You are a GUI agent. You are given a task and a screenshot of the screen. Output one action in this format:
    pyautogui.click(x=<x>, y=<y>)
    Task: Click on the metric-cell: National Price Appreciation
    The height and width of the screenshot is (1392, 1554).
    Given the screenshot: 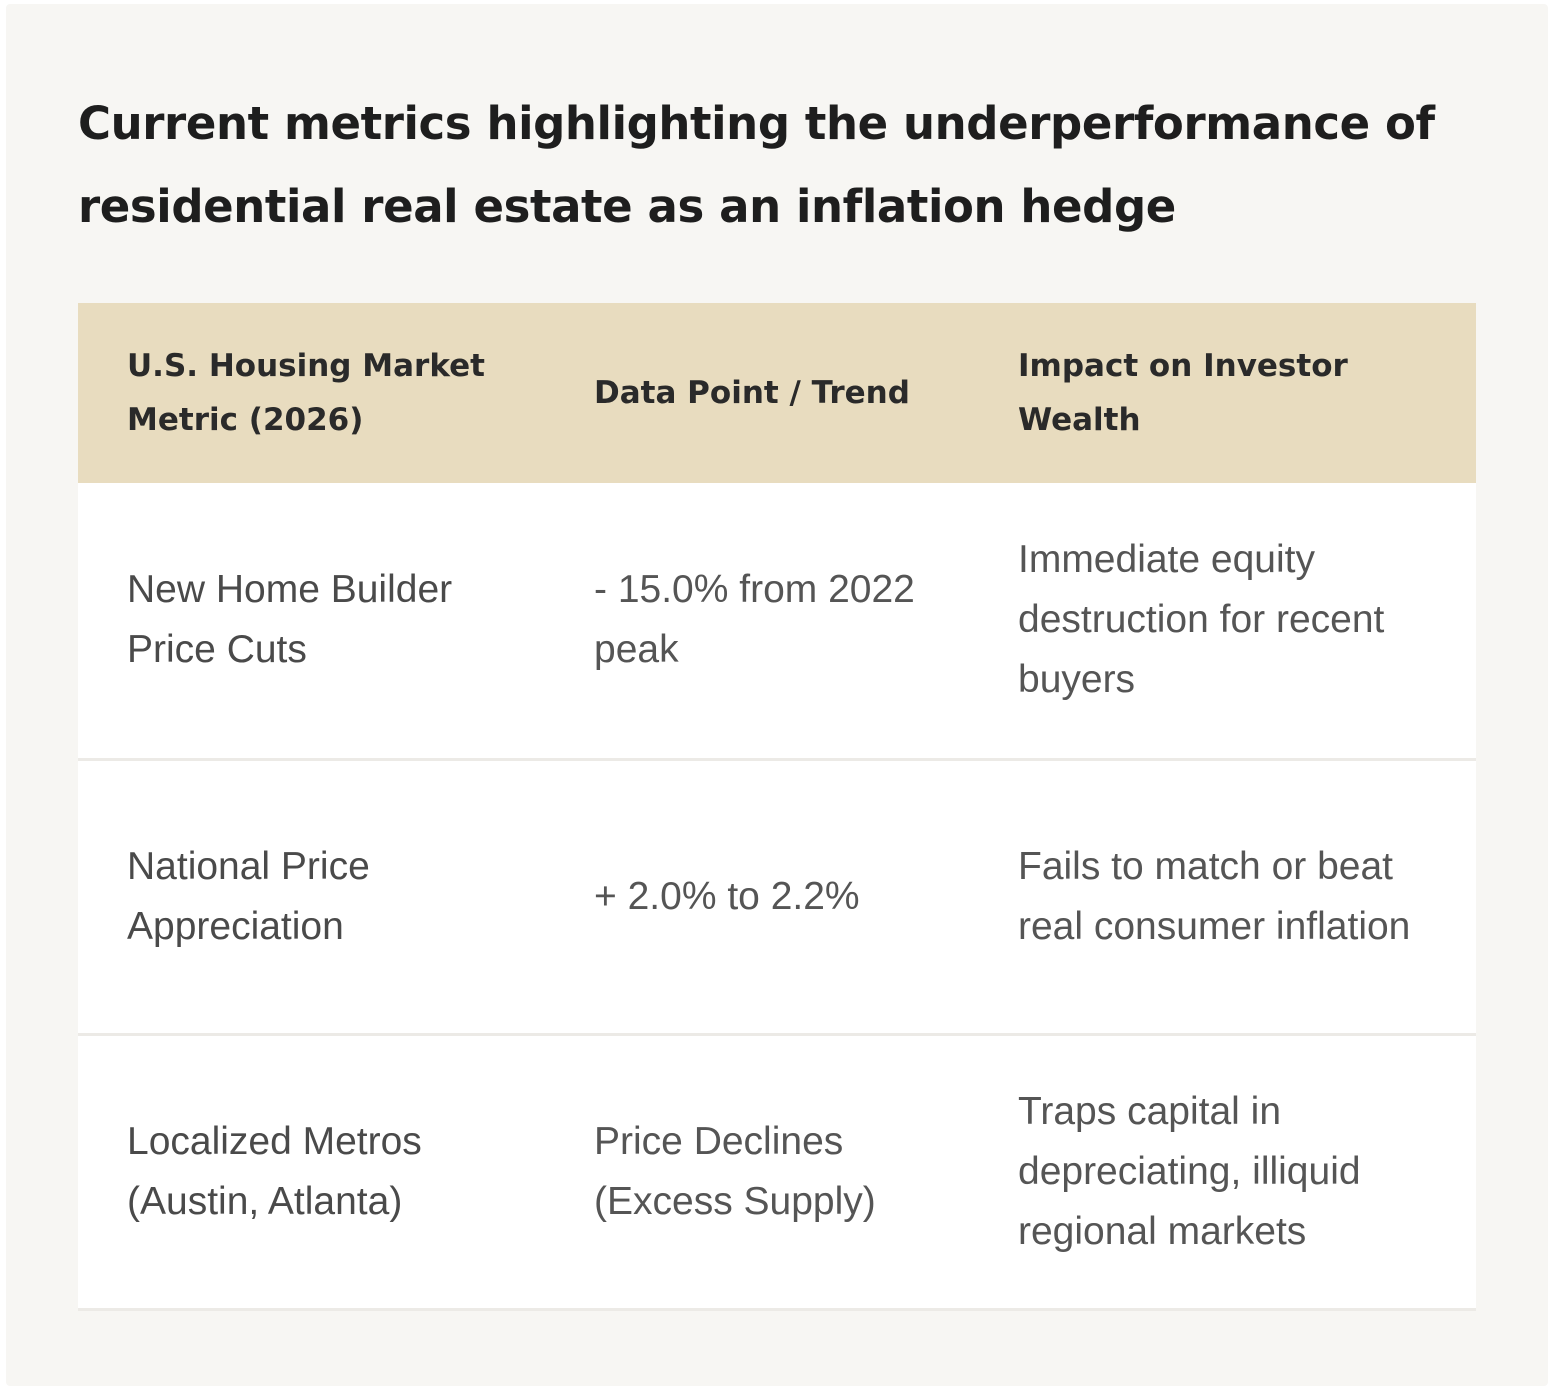 What is the action you would take?
    pyautogui.click(x=248, y=896)
    